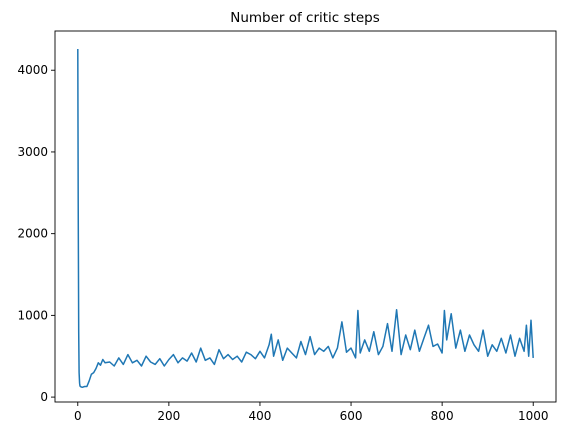  Describe the element at coordinates (351, 416) in the screenshot. I see `x-tick-label: 600` at that location.